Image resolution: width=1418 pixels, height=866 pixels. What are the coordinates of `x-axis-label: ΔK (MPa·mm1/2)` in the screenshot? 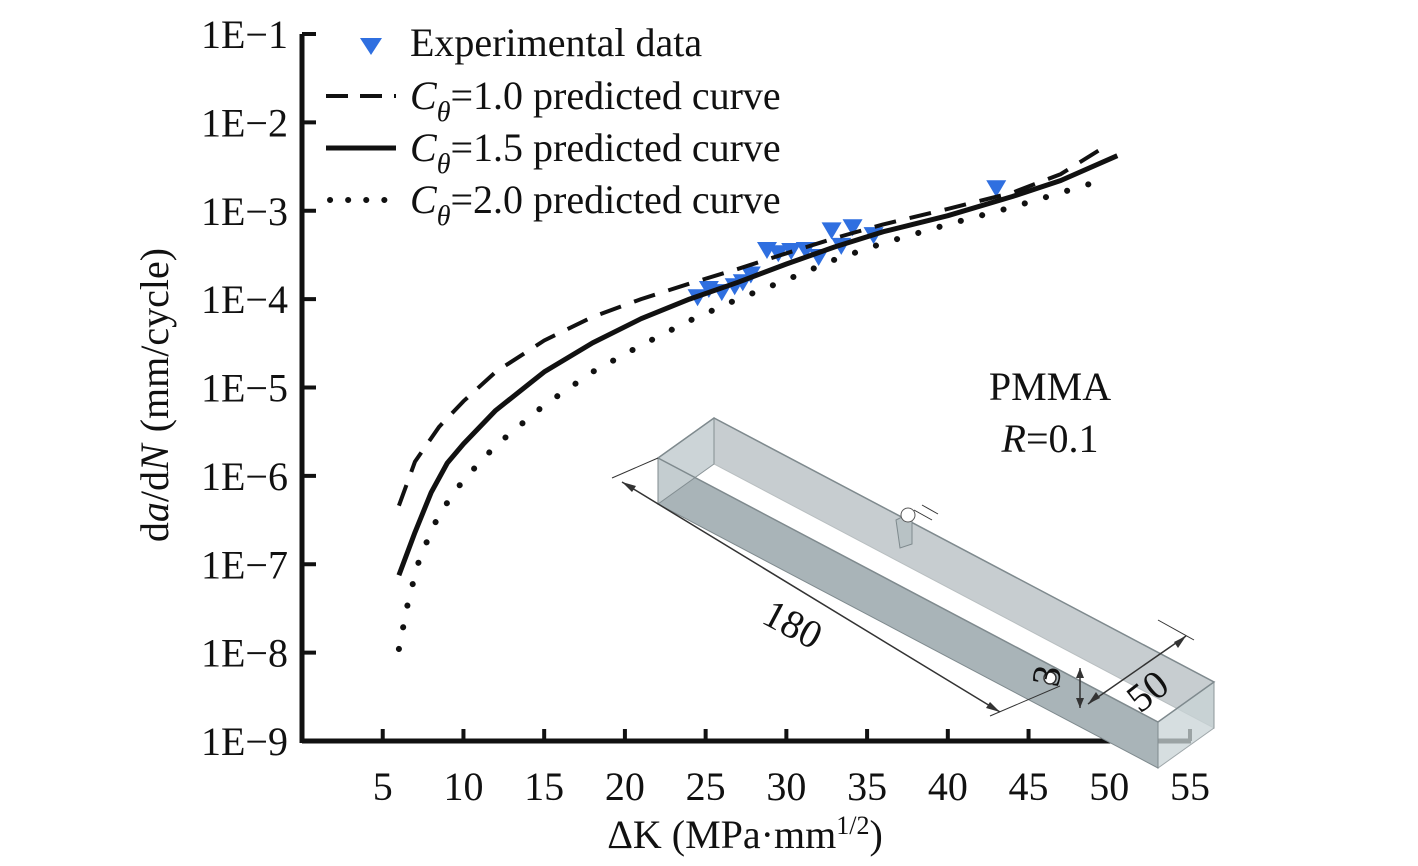 It's located at (745, 834).